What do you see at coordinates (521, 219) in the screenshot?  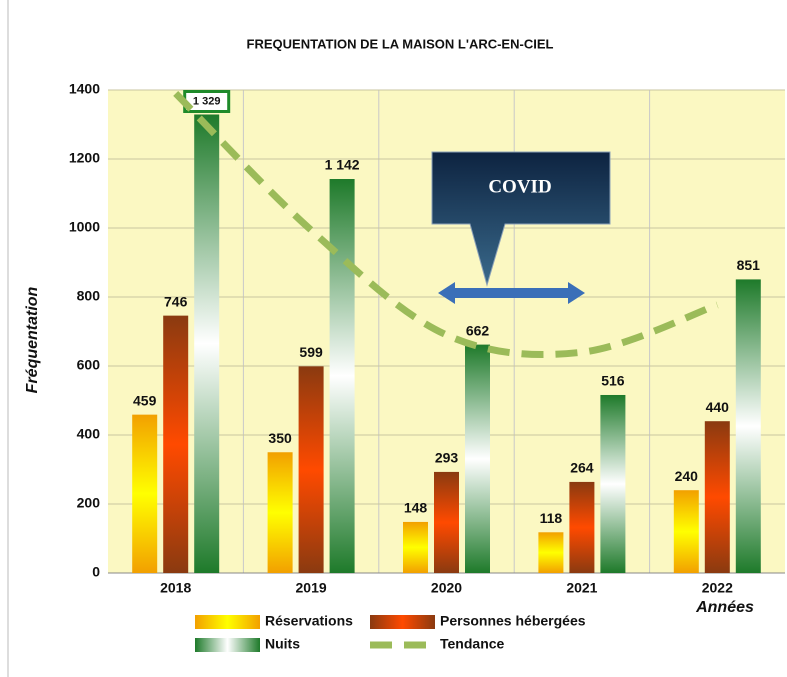 I see `callout-box` at bounding box center [521, 219].